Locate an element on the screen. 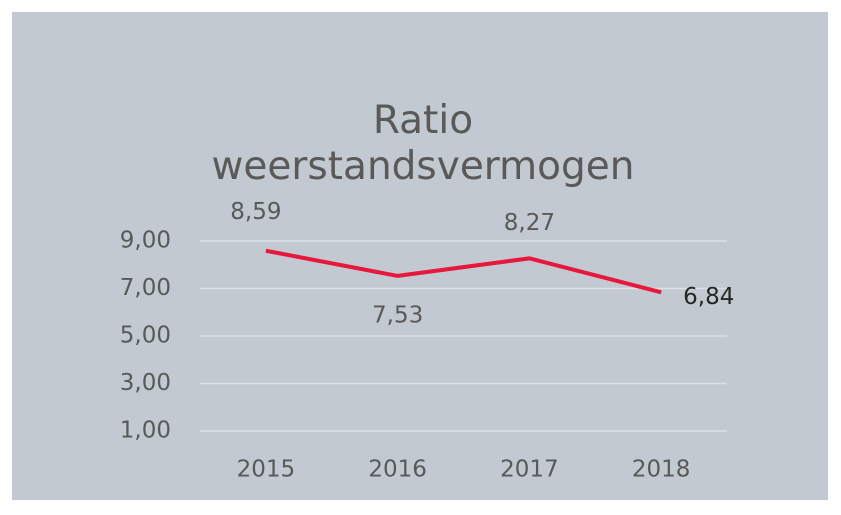  data-label: 6,84 is located at coordinates (708, 297).